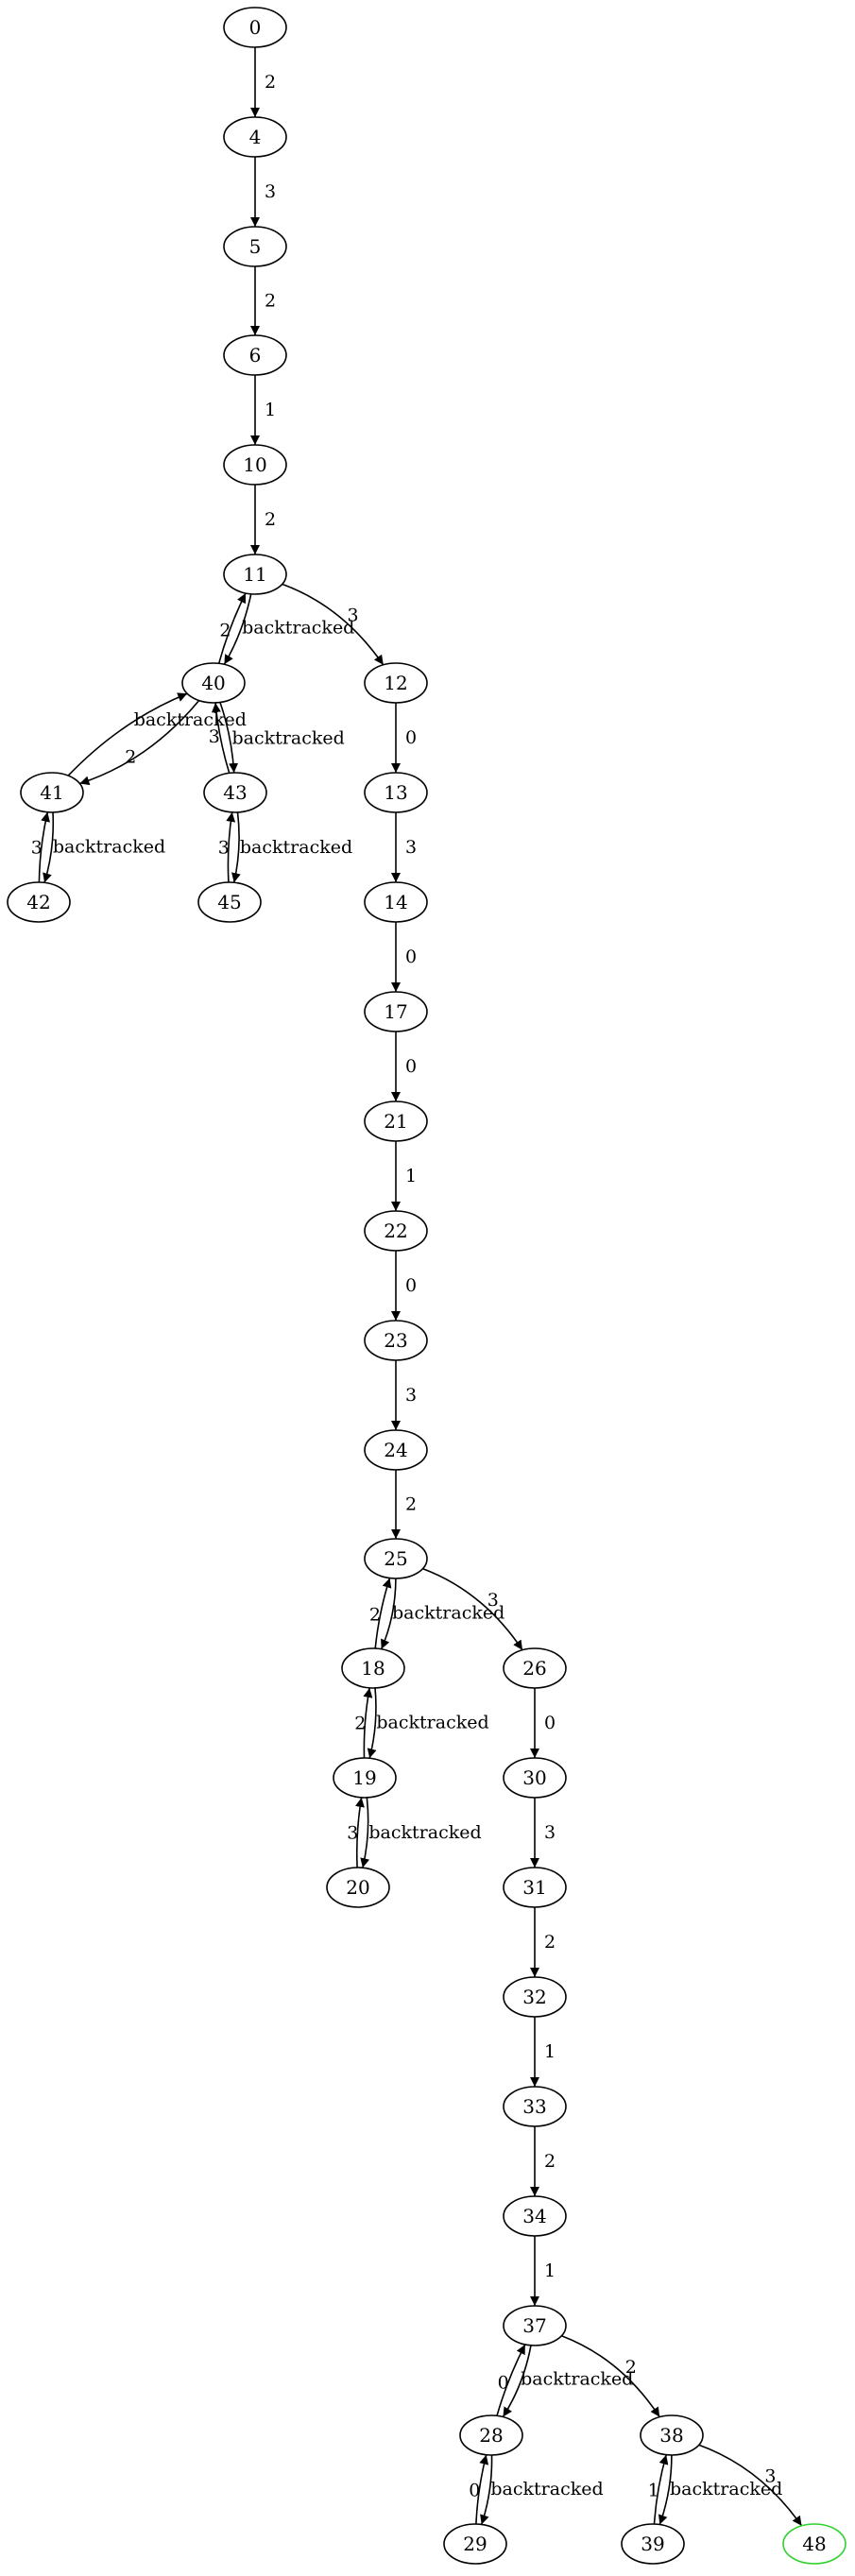 The image size is (855, 2576). I want to click on edge-label-13-to-14: 3, so click(411, 848).